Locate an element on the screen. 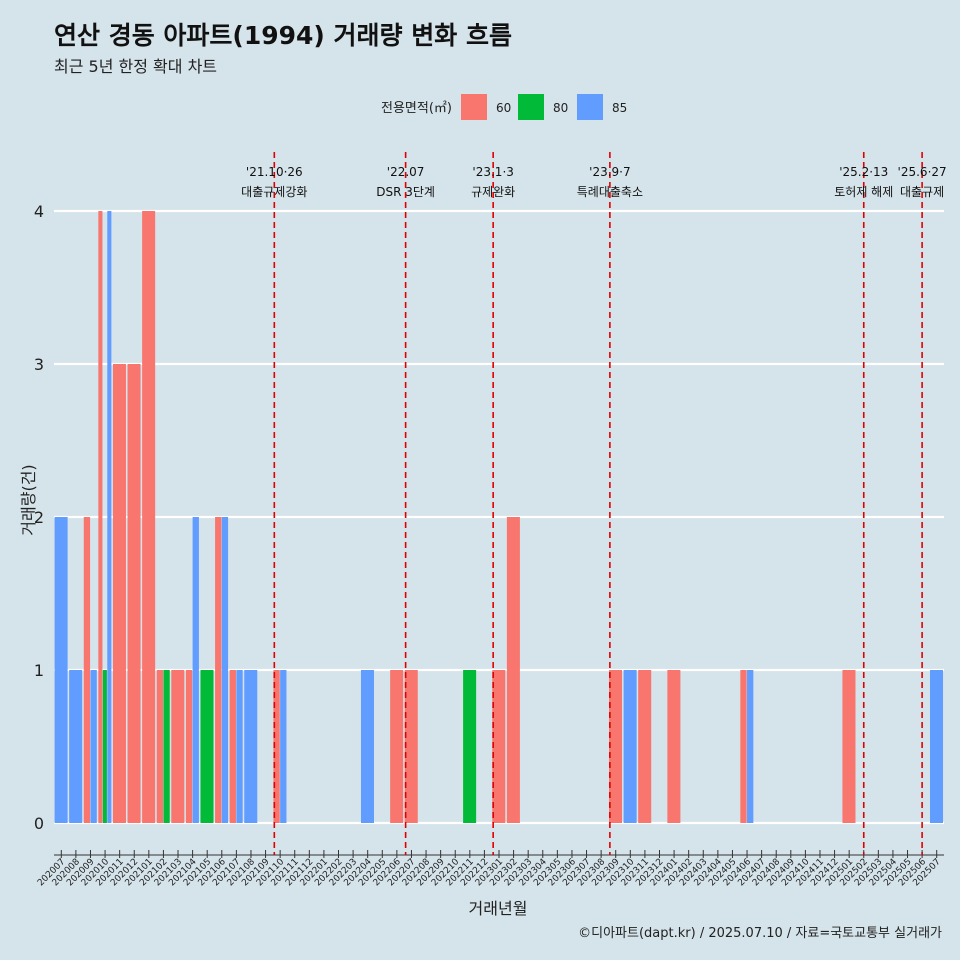  legend-label: 85 is located at coordinates (619, 108).